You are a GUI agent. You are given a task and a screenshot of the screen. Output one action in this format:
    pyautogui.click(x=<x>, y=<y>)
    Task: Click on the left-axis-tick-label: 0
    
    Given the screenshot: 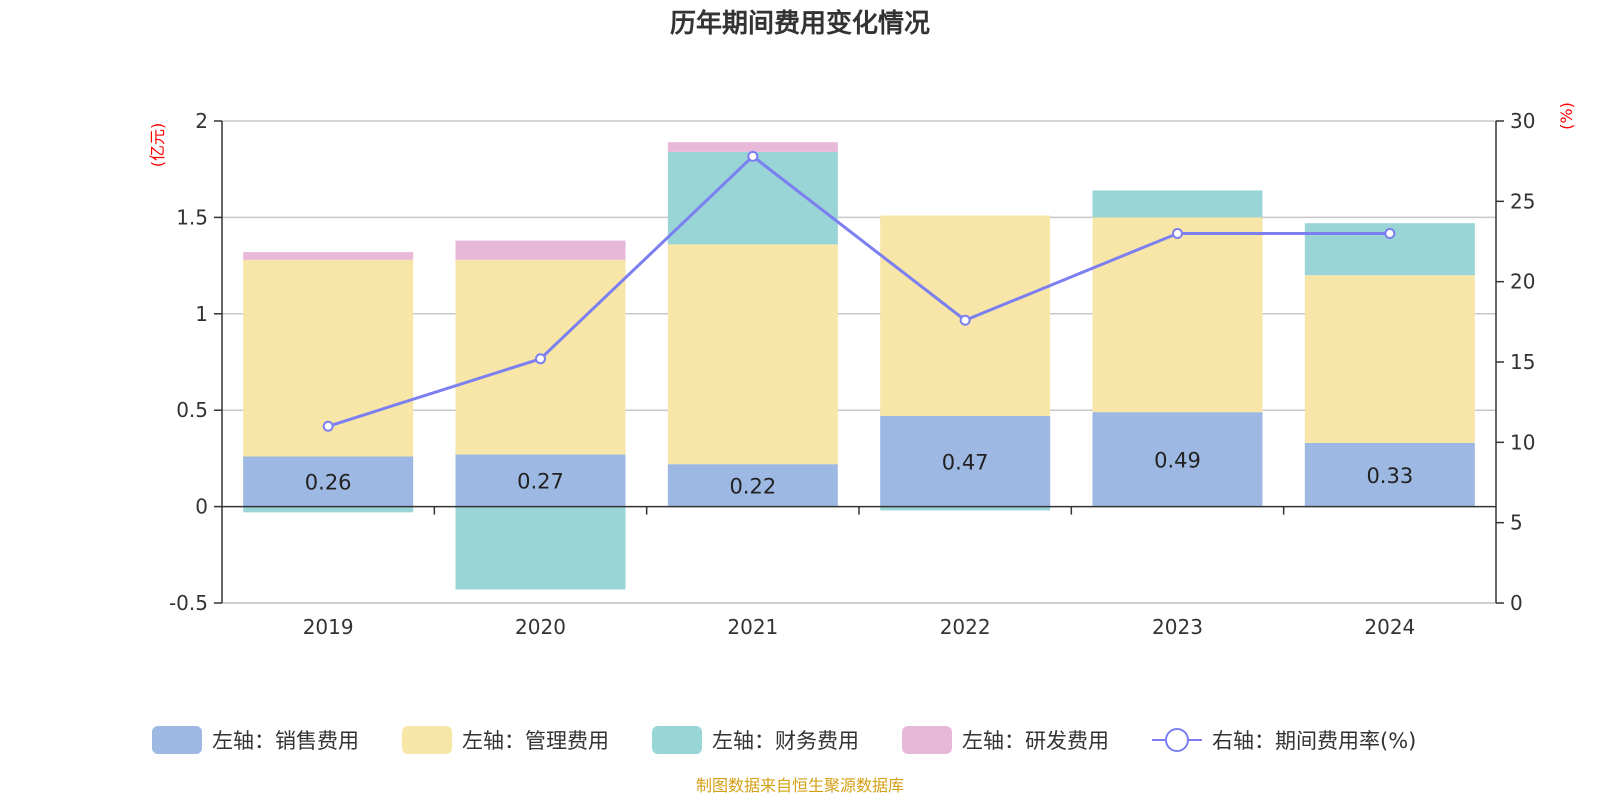 What is the action you would take?
    pyautogui.click(x=201, y=507)
    